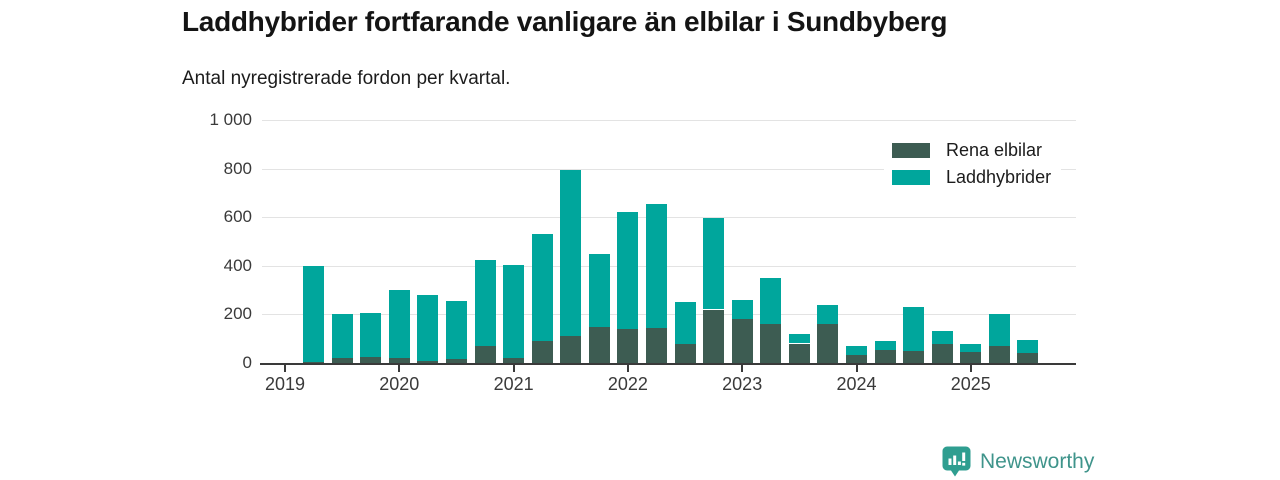  Describe the element at coordinates (911, 177) in the screenshot. I see `legend-swatch-laddhybrider` at that location.